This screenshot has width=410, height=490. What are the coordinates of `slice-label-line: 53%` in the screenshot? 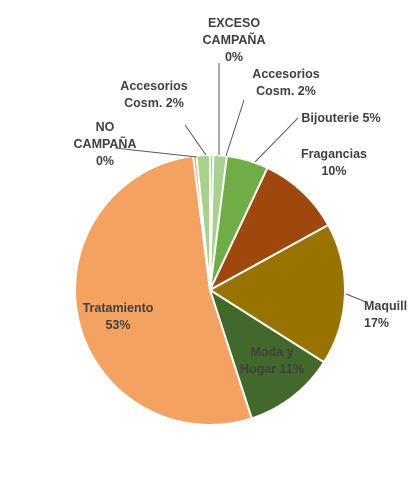 It's located at (117, 325).